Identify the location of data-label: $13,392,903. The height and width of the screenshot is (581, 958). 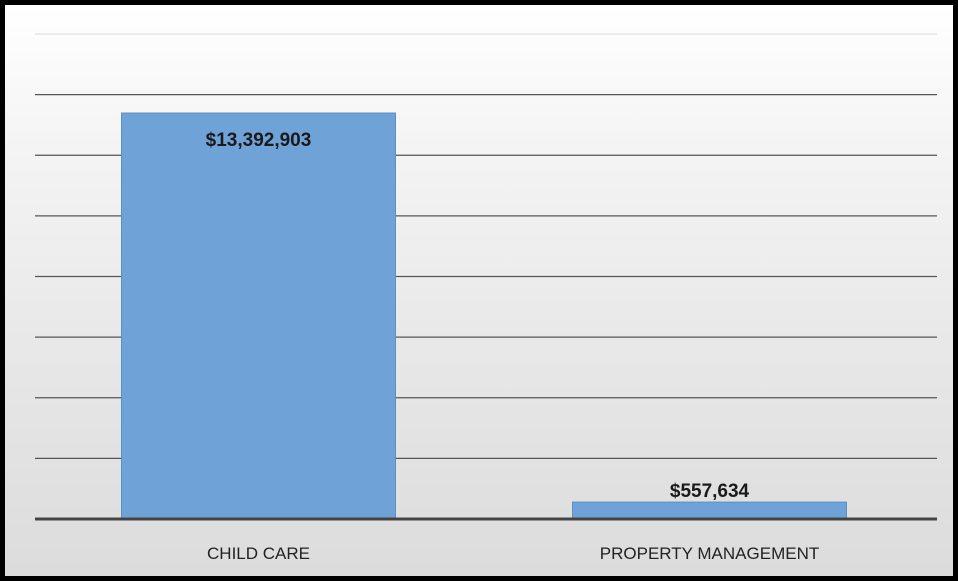
(259, 140).